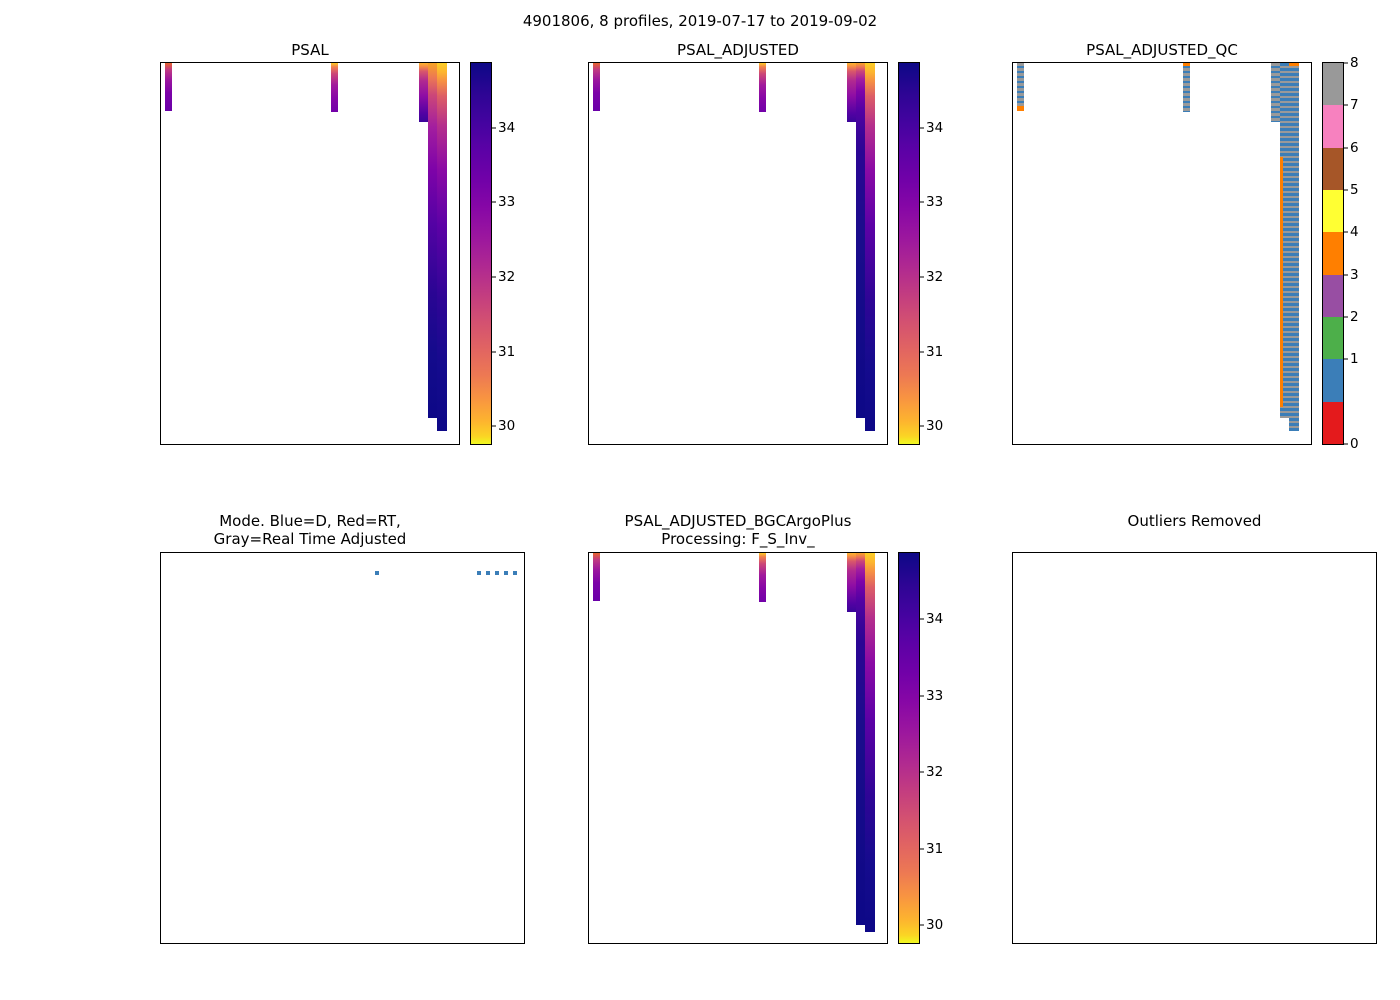  Describe the element at coordinates (920, 748) in the screenshot. I see `bgc-colorbar: 34 33 32 31 30` at that location.